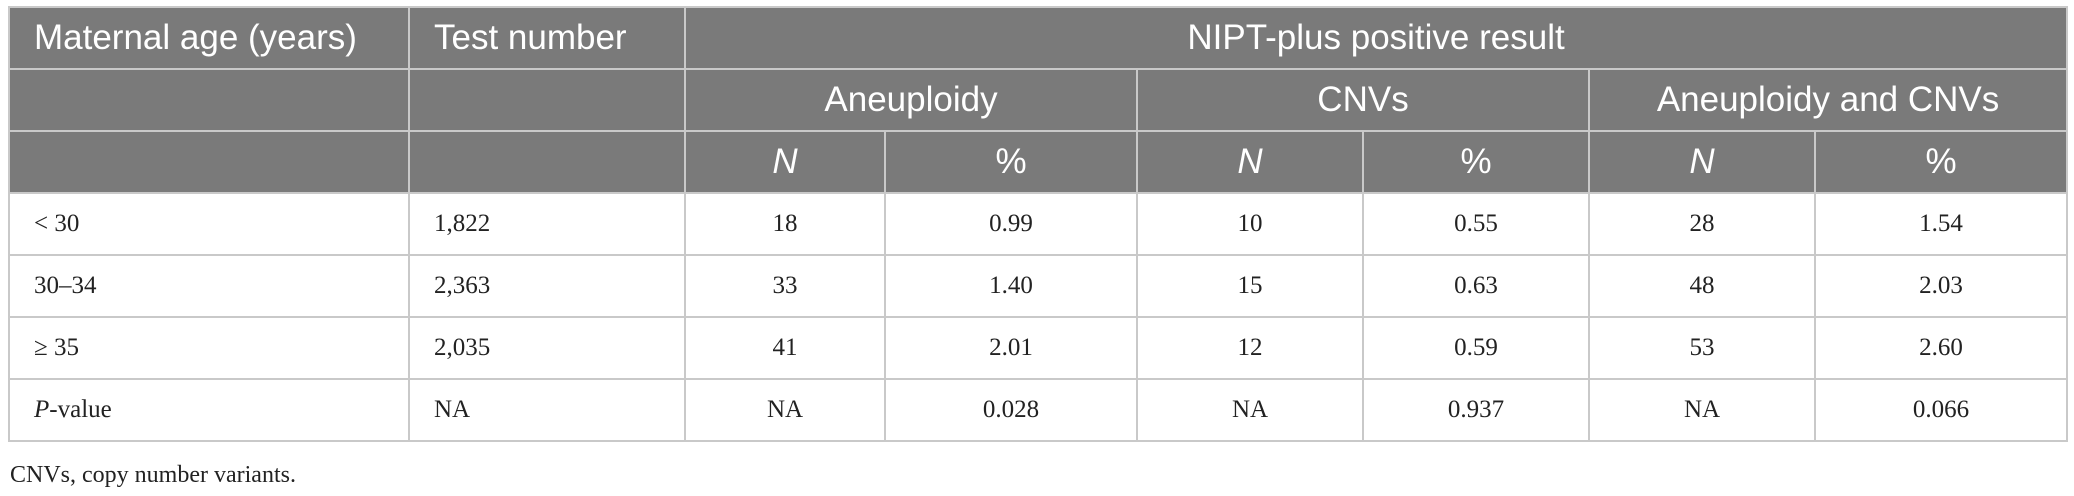 The height and width of the screenshot is (496, 2074). What do you see at coordinates (1476, 224) in the screenshot?
I see `cell-cnvs-pct: 0.55` at bounding box center [1476, 224].